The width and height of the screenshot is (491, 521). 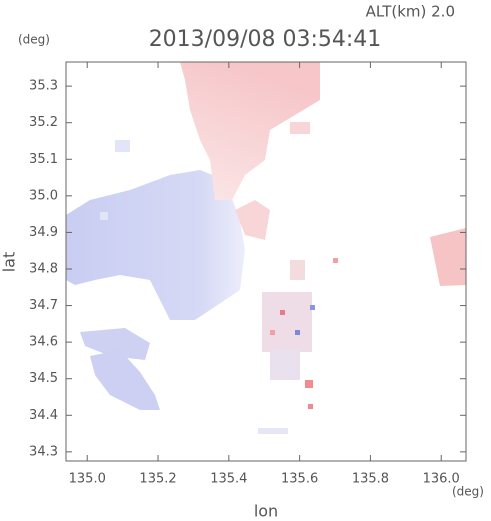 What do you see at coordinates (43, 342) in the screenshot?
I see `y-tick-label: 34.6` at bounding box center [43, 342].